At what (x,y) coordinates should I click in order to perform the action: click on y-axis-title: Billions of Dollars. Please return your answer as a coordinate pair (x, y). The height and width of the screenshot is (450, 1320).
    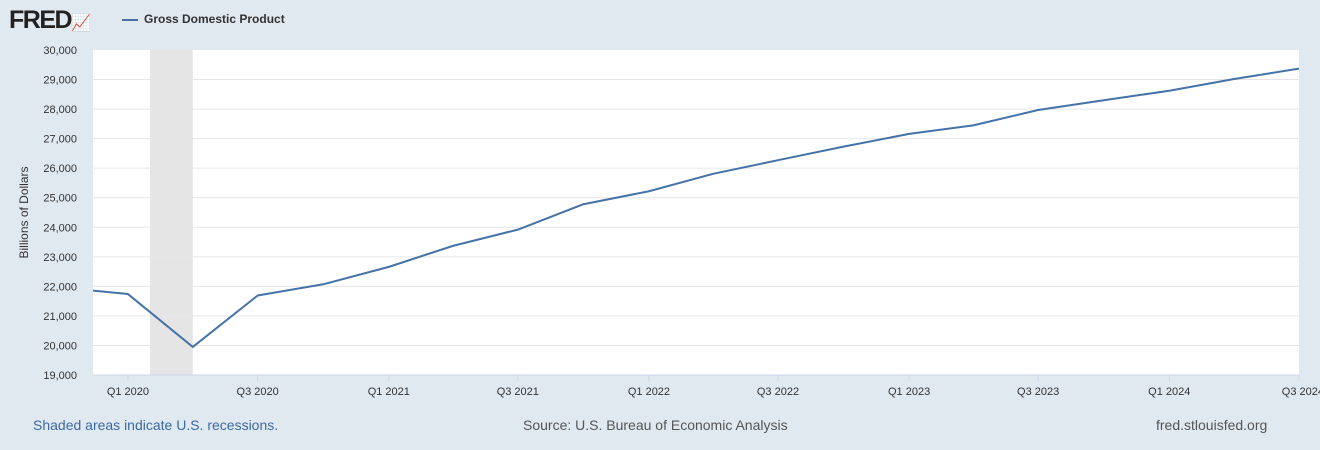
    Looking at the image, I should click on (24, 212).